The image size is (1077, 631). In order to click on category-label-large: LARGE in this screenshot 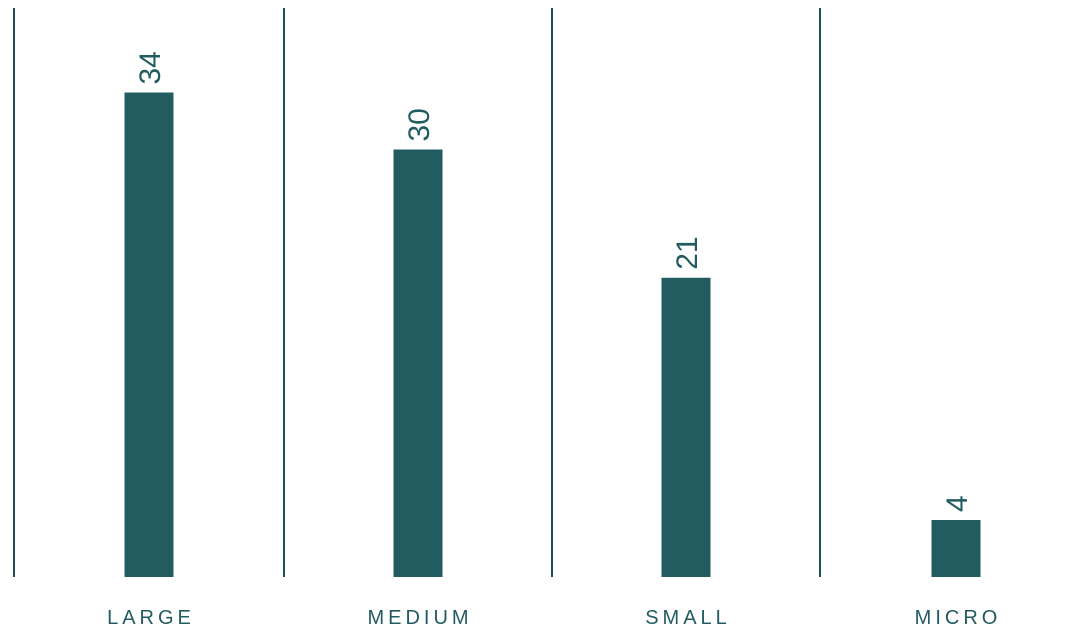, I will do `click(151, 618)`.